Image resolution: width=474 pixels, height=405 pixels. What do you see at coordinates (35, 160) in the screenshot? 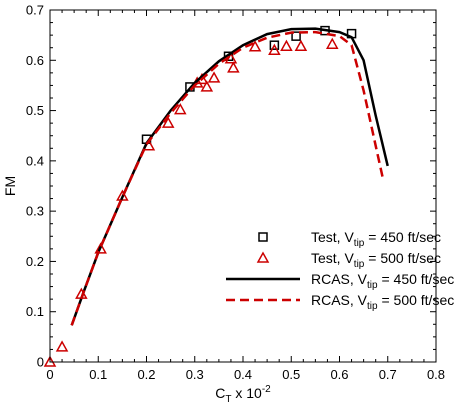
I see `y-tick-label: 0.4` at bounding box center [35, 160].